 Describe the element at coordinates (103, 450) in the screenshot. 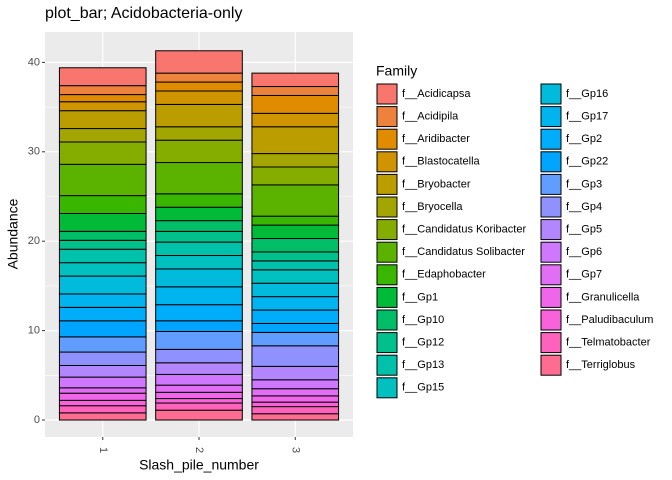

I see `x-tick-label: 1` at that location.